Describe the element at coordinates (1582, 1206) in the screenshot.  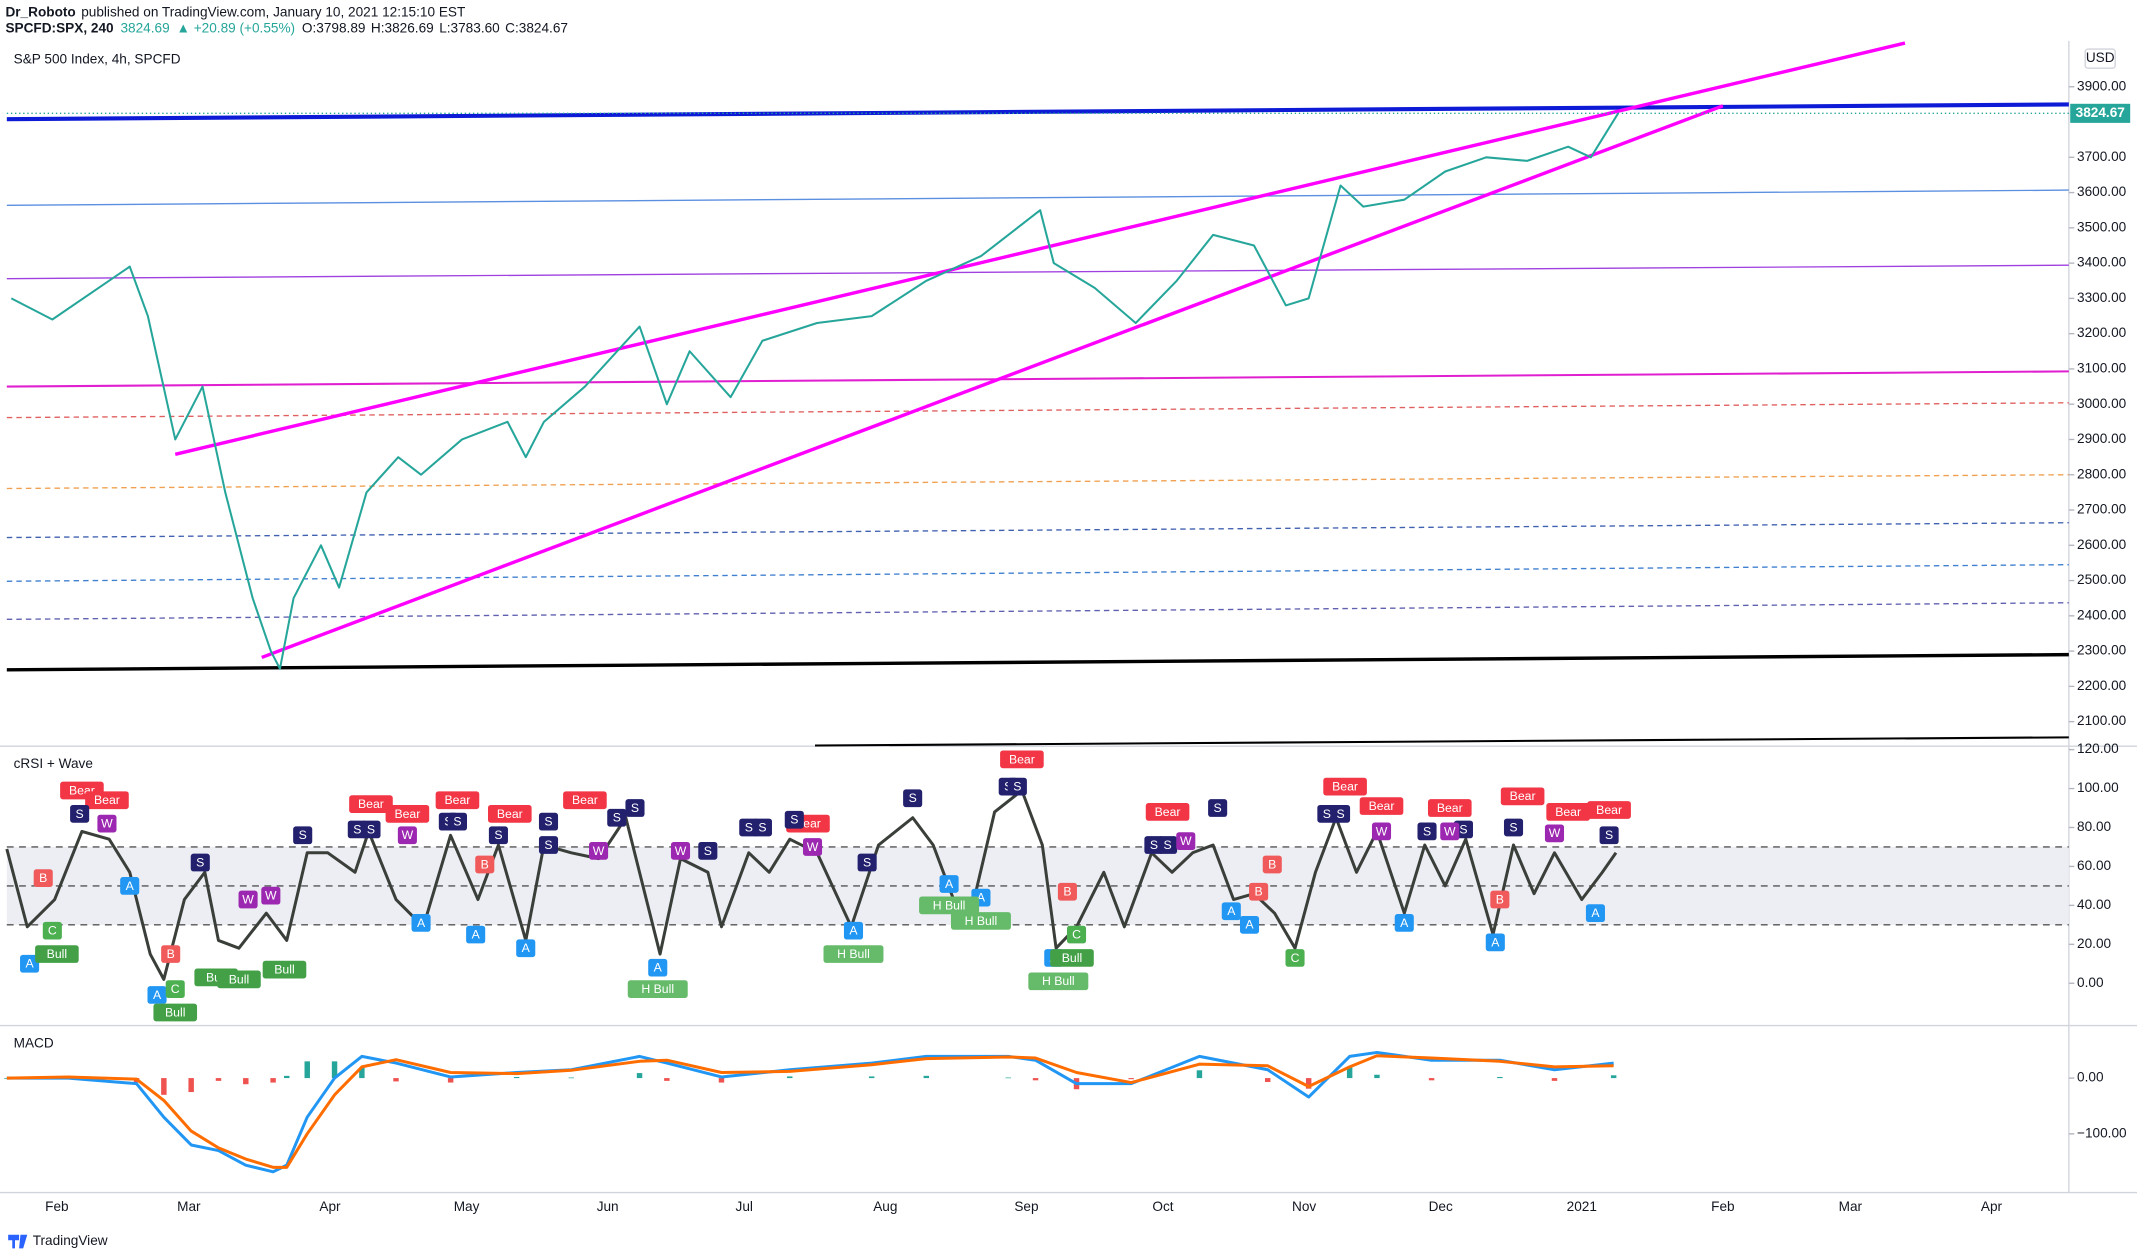
I see `x-tick-label: 2021` at that location.